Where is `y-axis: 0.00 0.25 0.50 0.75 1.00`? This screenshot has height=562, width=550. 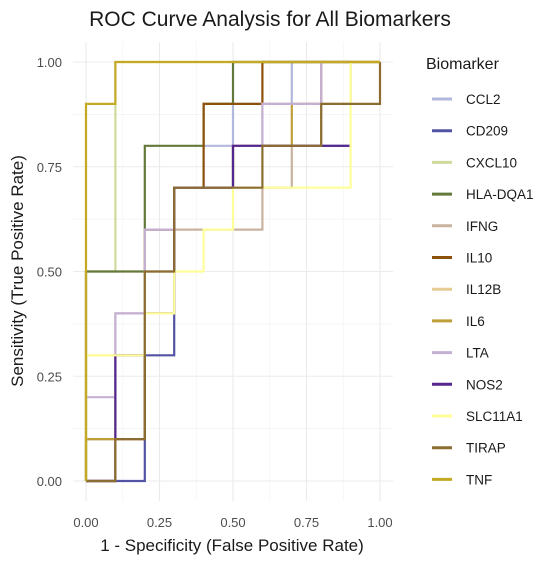
y-axis: 0.00 0.25 0.50 0.75 1.00 is located at coordinates (49, 272).